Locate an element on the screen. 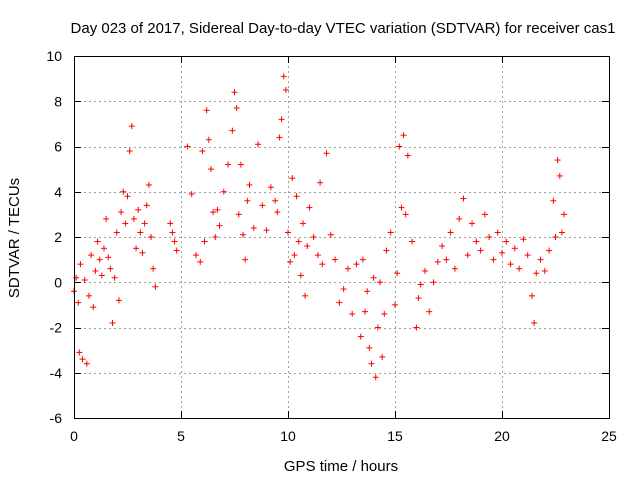 This screenshot has width=640, height=480. x-tick-label: 15 is located at coordinates (395, 436).